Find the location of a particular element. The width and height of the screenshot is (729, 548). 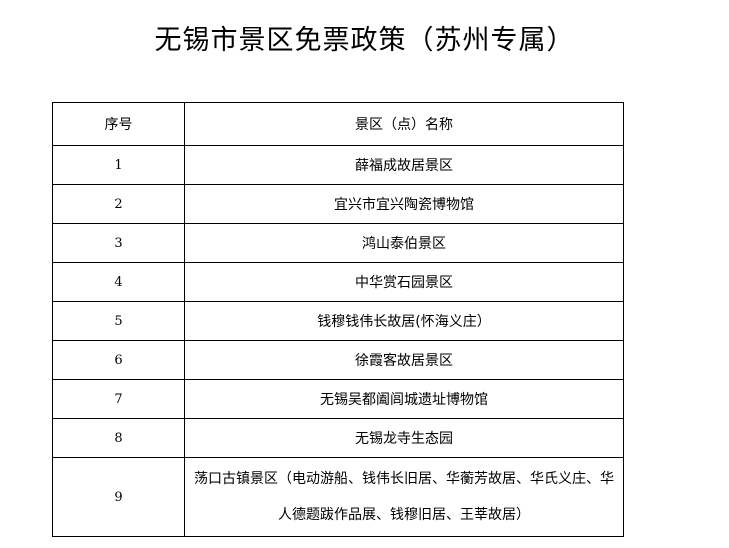

table-row: 5 钱穆钱伟长故居(怀海义庄） is located at coordinates (338, 321).